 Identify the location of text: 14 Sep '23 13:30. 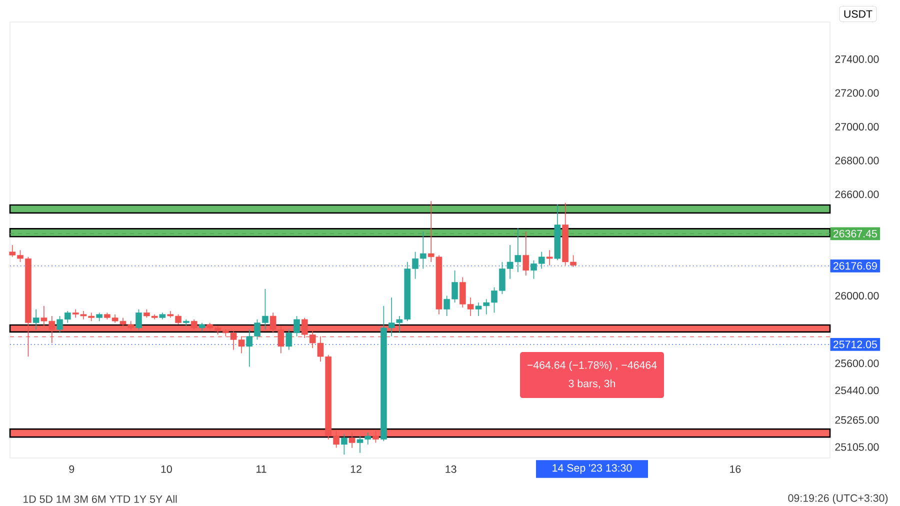
(592, 469).